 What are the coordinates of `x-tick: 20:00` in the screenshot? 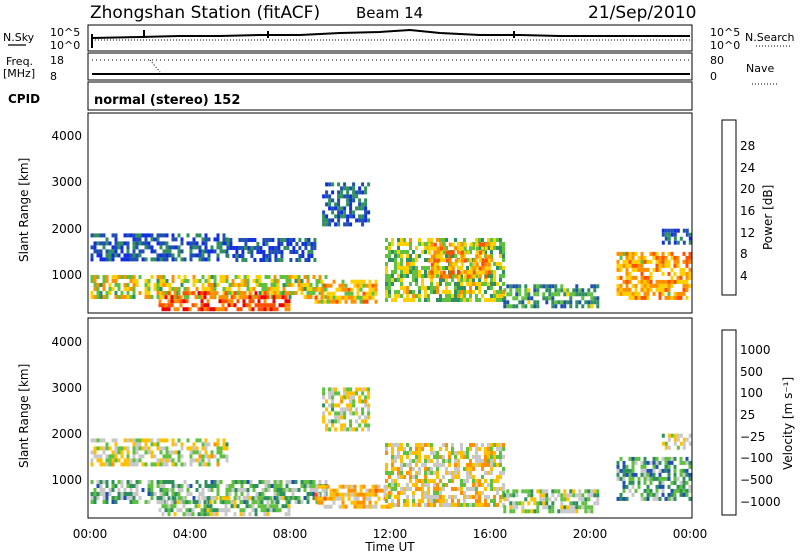 It's located at (590, 534).